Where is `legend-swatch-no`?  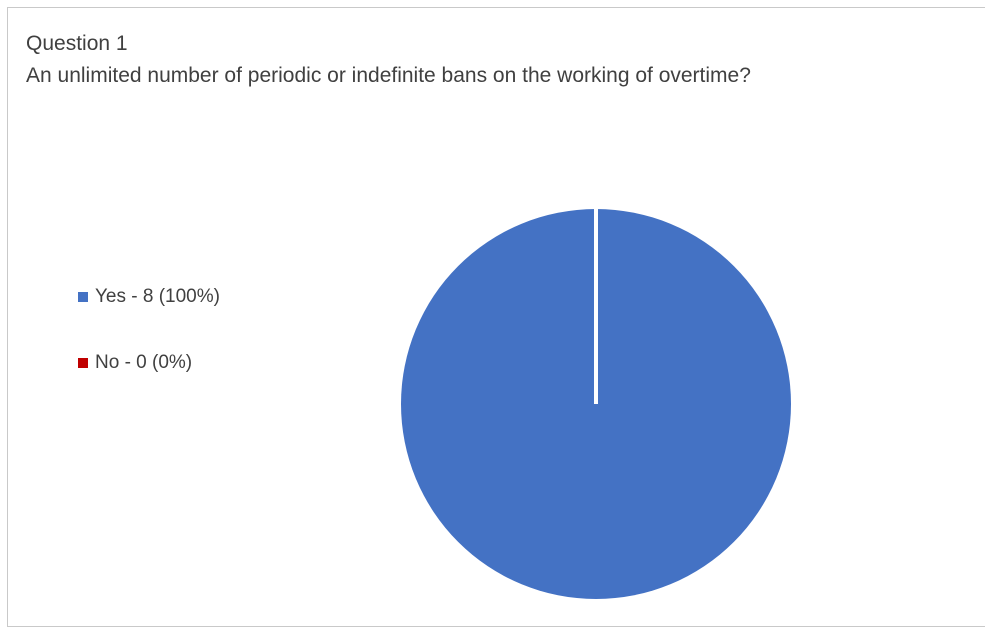
legend-swatch-no is located at coordinates (83, 363).